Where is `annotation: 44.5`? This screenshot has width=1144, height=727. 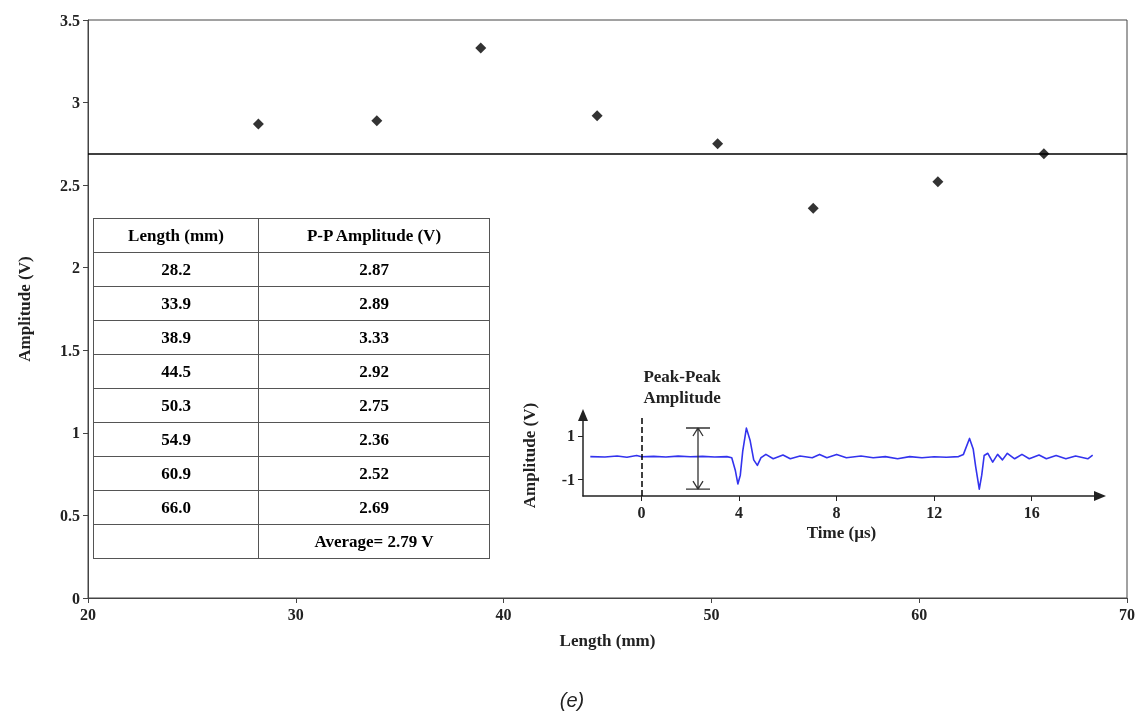 annotation: 44.5 is located at coordinates (176, 371).